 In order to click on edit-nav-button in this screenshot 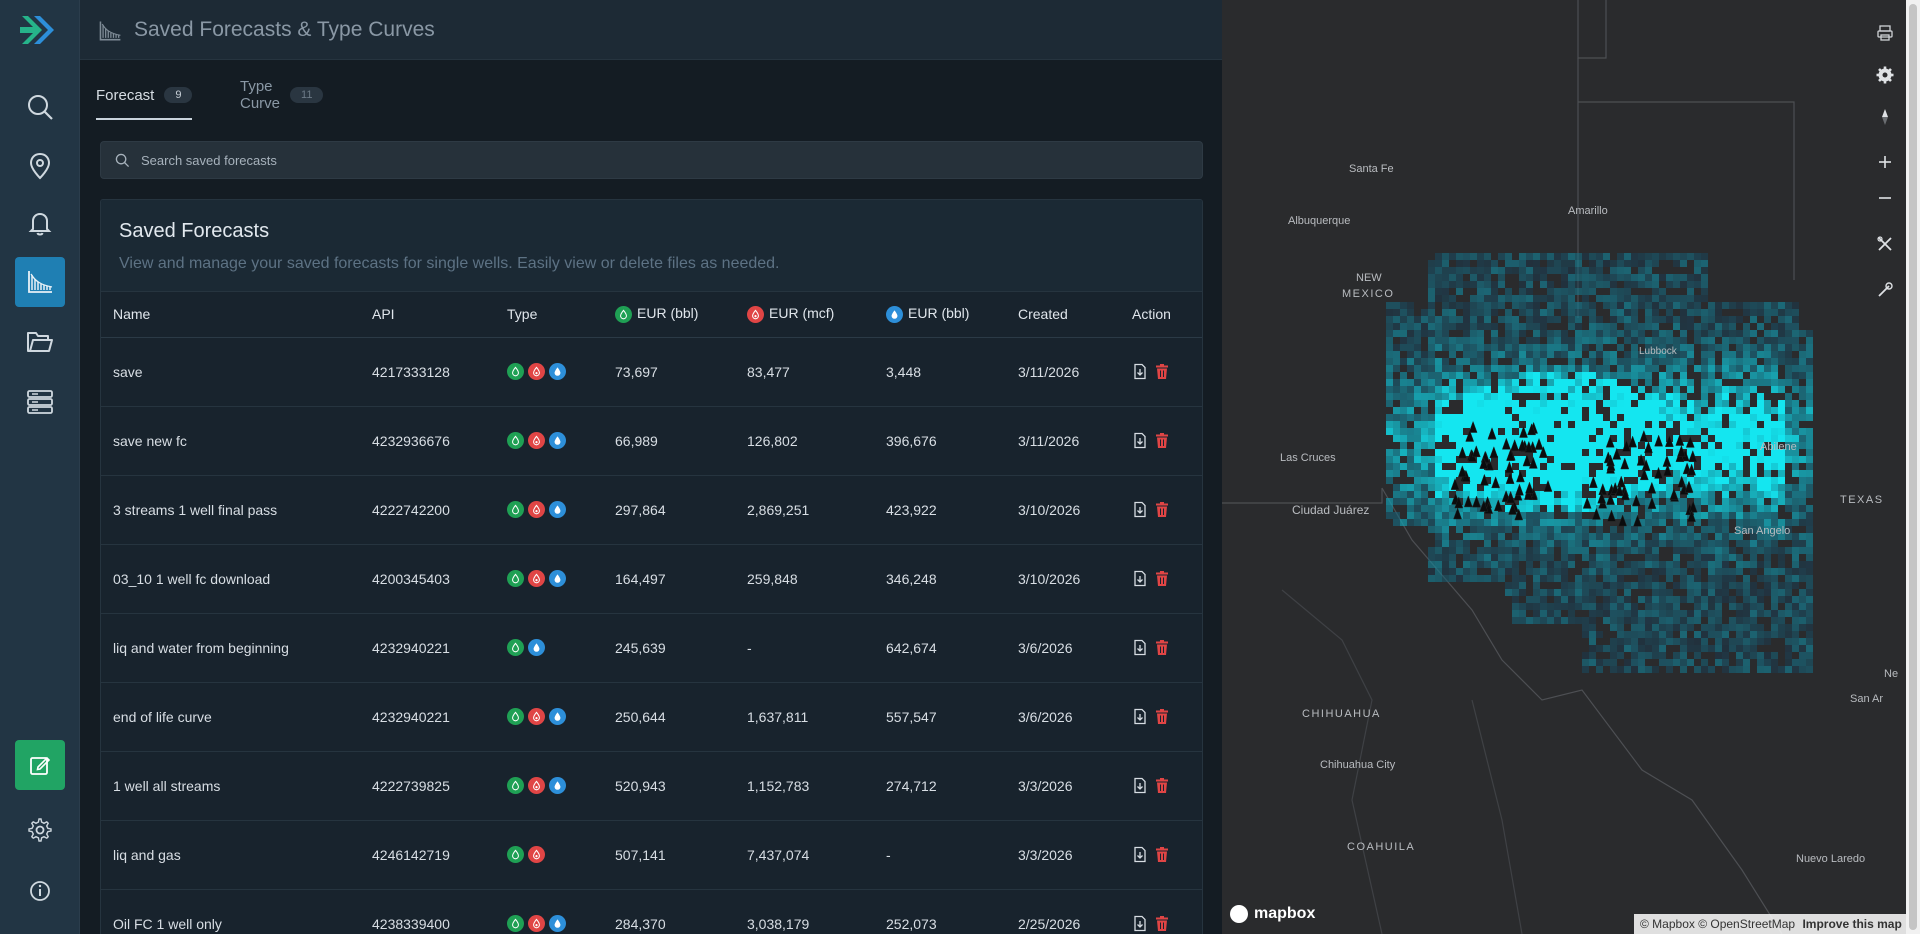, I will do `click(40, 765)`.